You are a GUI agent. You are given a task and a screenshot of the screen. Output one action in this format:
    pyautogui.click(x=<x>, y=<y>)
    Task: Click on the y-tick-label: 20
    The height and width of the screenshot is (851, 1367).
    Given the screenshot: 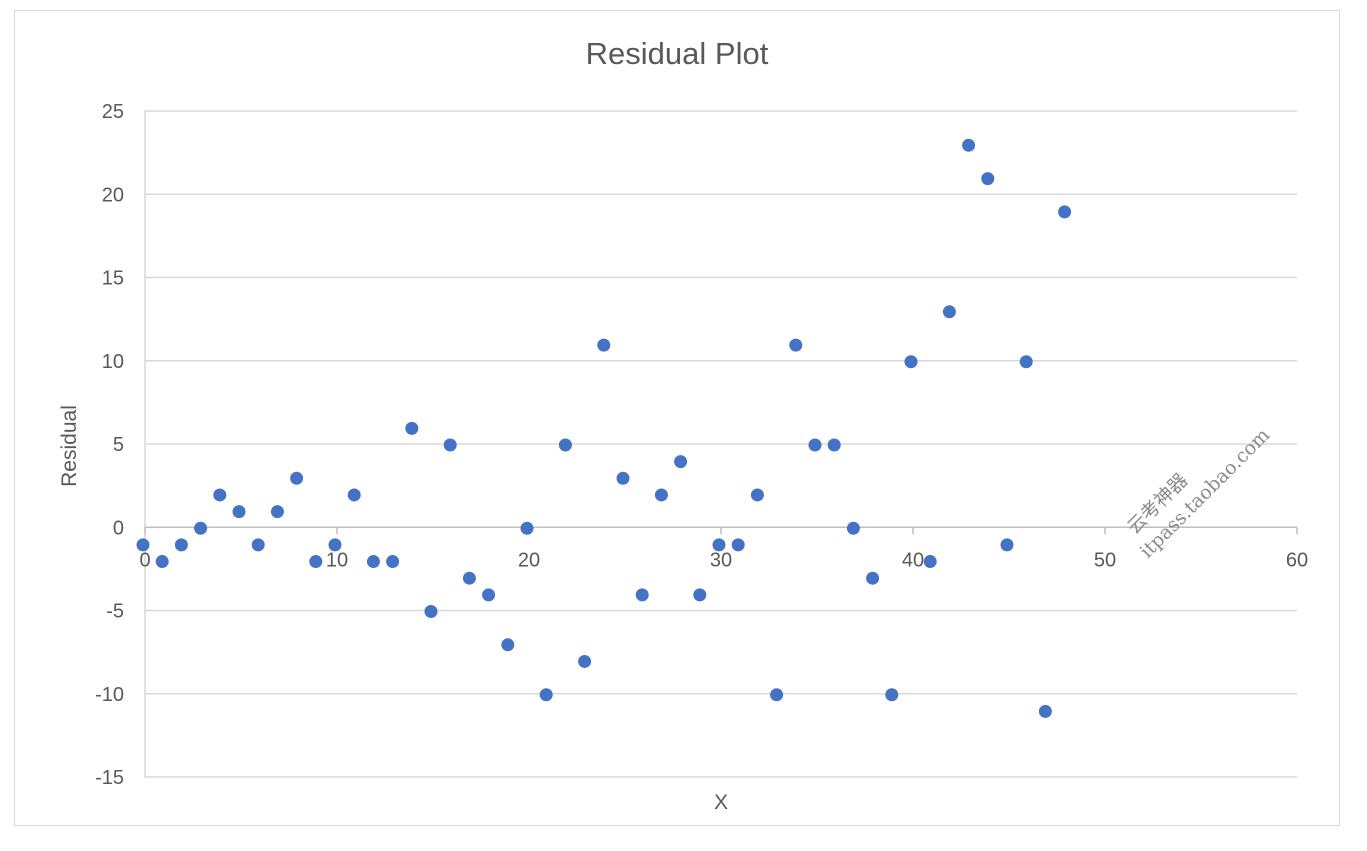 What is the action you would take?
    pyautogui.click(x=113, y=195)
    